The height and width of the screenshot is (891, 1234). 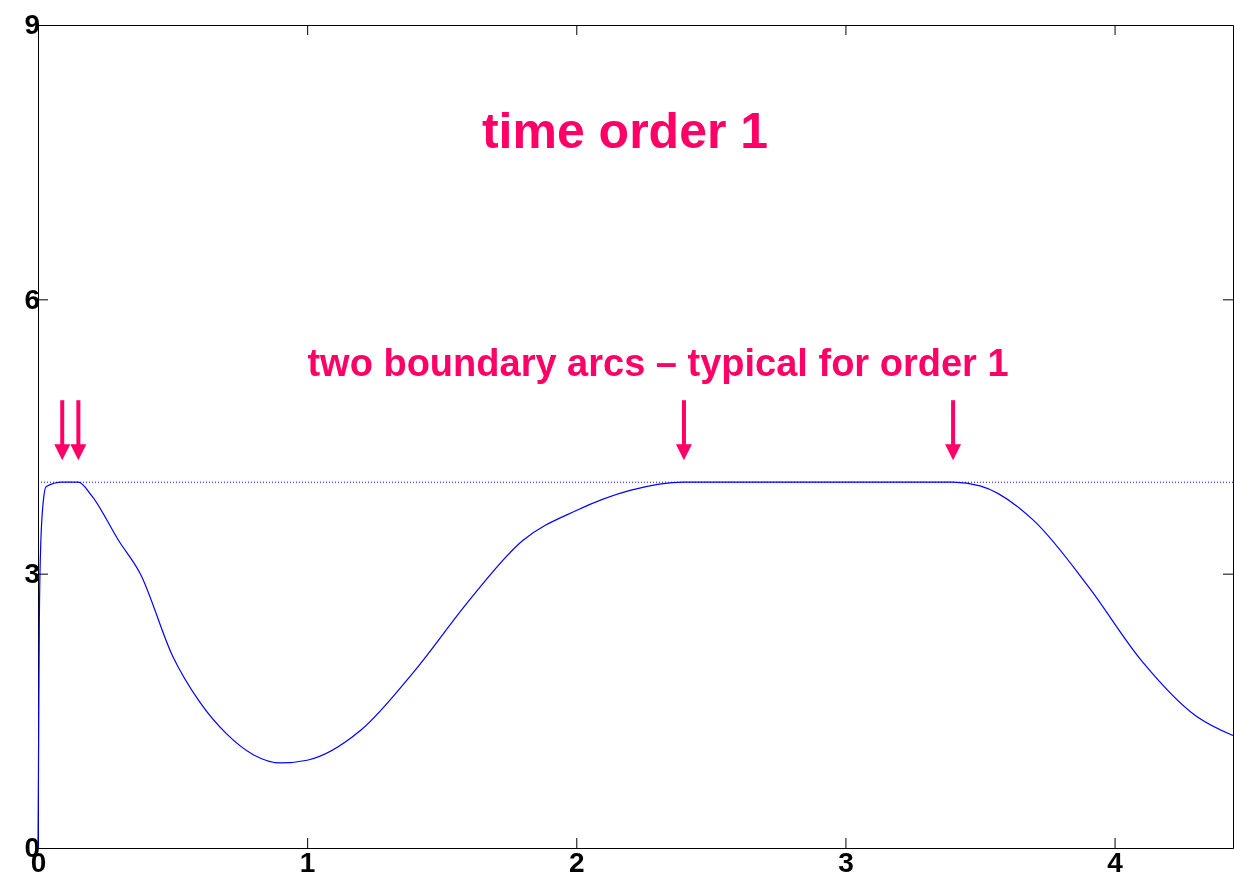 I want to click on y-tick-label: 9, so click(x=32, y=25).